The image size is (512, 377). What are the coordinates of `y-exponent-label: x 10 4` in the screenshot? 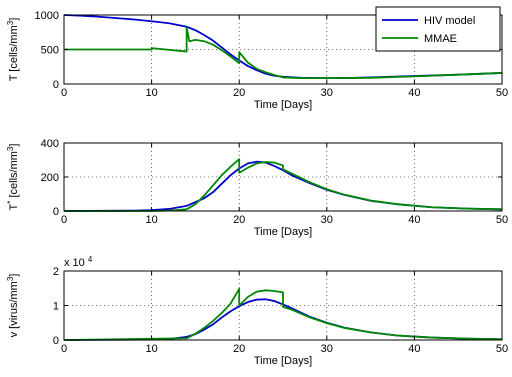 It's located at (78, 262).